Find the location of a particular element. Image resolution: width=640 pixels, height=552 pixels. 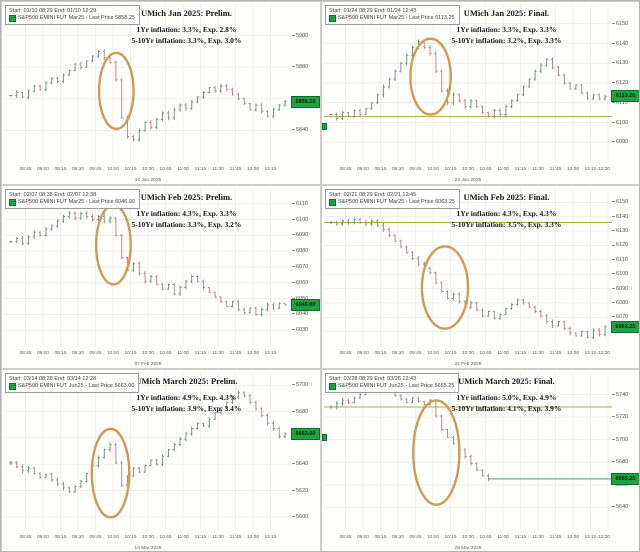

panel-subtitle-5-10yr: 5-10Yr inflation: 3.9%, Exp. 3.4% is located at coordinates (186, 408).